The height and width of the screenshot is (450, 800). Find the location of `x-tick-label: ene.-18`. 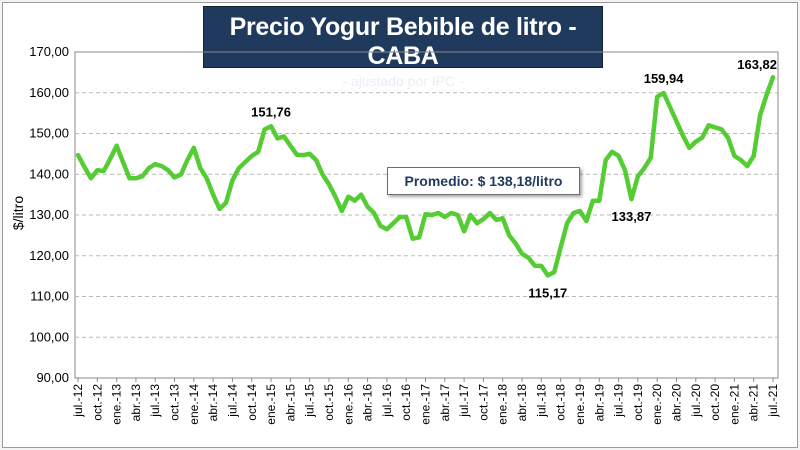

x-tick-label: ene.-18 is located at coordinates (503, 404).